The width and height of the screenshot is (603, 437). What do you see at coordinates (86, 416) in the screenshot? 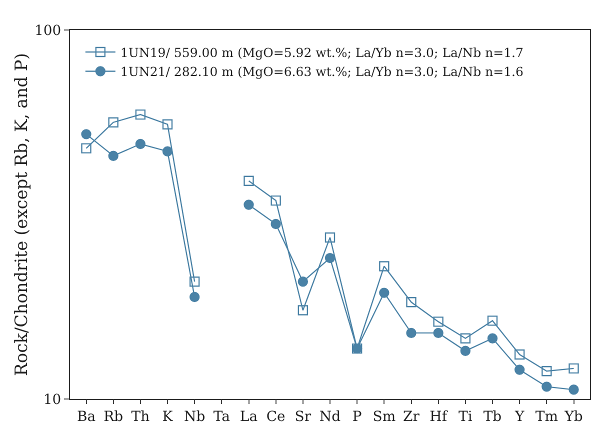
I see `x-tick-label: Ba` at bounding box center [86, 416].